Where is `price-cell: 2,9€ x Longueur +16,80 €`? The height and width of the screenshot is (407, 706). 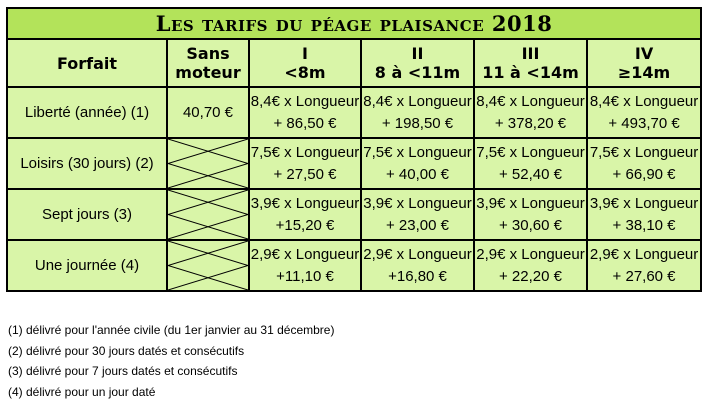 price-cell: 2,9€ x Longueur +16,80 € is located at coordinates (417, 265).